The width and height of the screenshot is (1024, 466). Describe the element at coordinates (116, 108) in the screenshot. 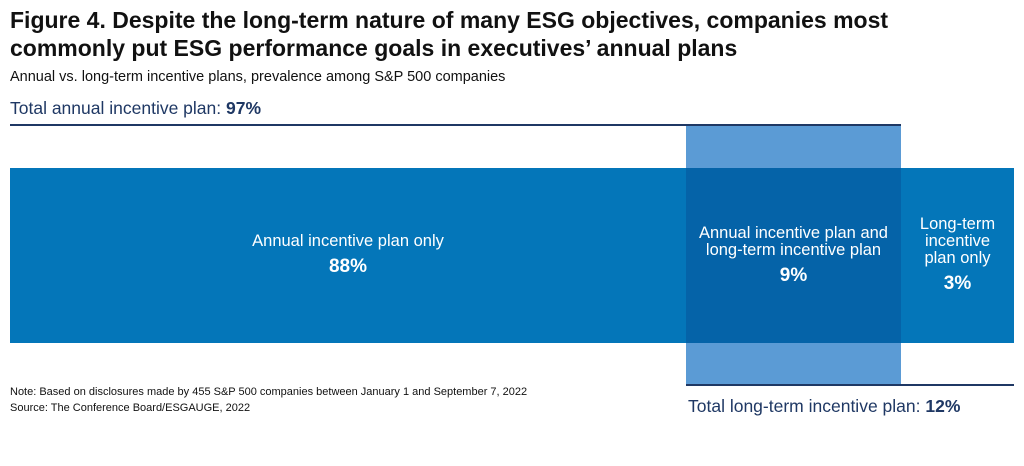

I see `total-text: Total annual incentive plan:` at that location.